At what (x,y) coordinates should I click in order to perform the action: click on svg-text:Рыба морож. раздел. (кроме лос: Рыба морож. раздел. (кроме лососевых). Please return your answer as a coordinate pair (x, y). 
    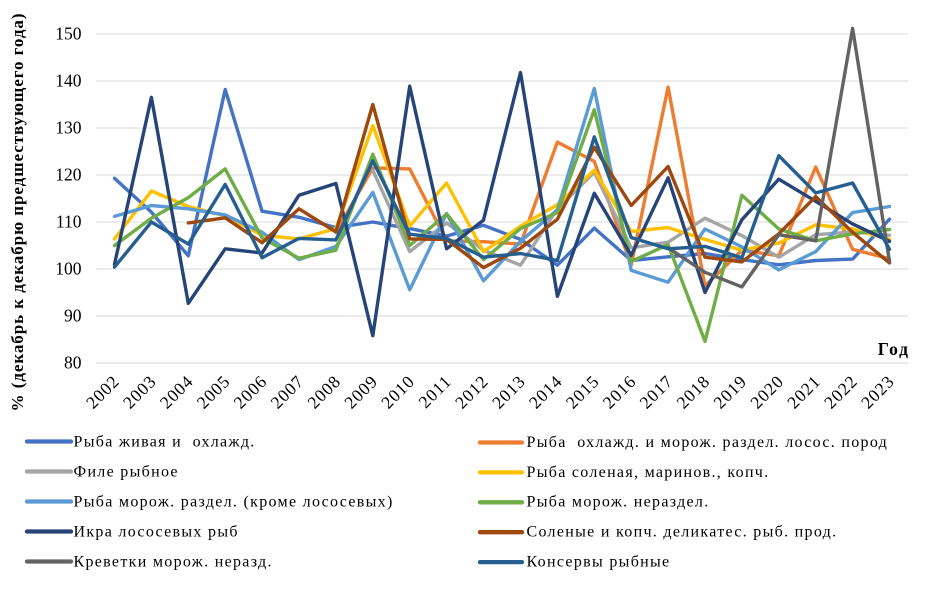
    Looking at the image, I should click on (234, 502).